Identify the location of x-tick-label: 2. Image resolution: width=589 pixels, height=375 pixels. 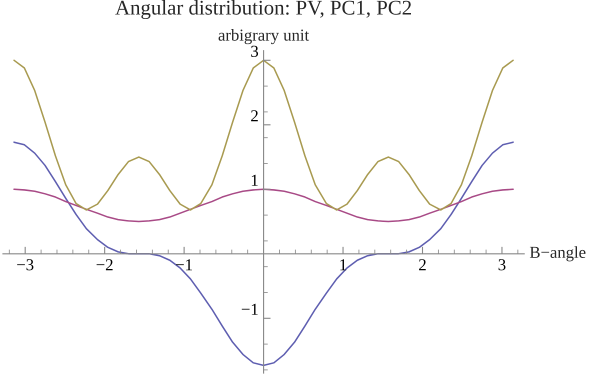
(422, 264).